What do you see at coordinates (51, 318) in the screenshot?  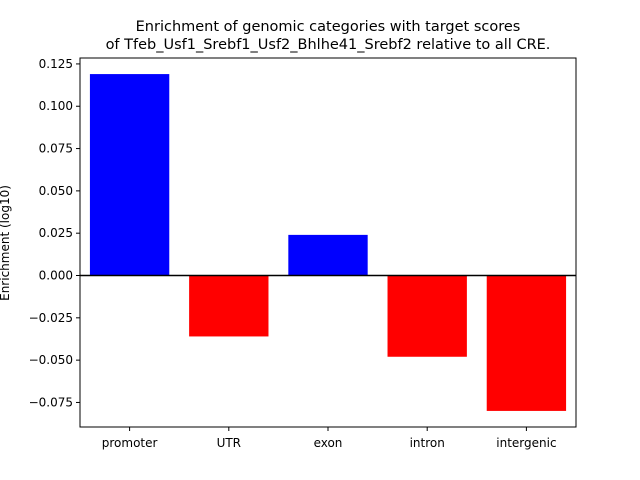 I see `y-tick-label: −0.025` at bounding box center [51, 318].